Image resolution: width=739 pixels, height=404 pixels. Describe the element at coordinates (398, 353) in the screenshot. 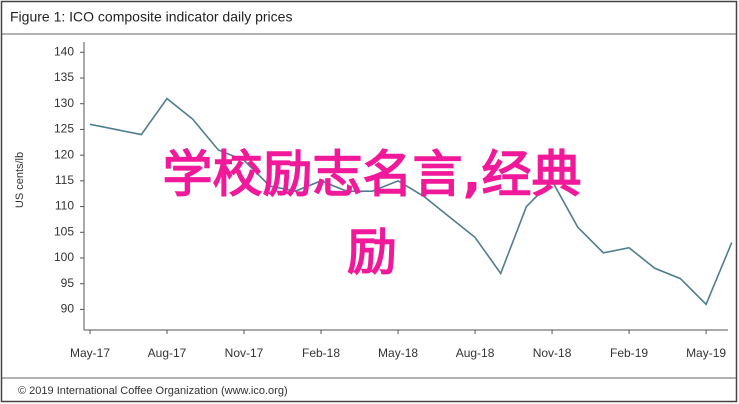

I see `x-tick-label: May-18` at that location.